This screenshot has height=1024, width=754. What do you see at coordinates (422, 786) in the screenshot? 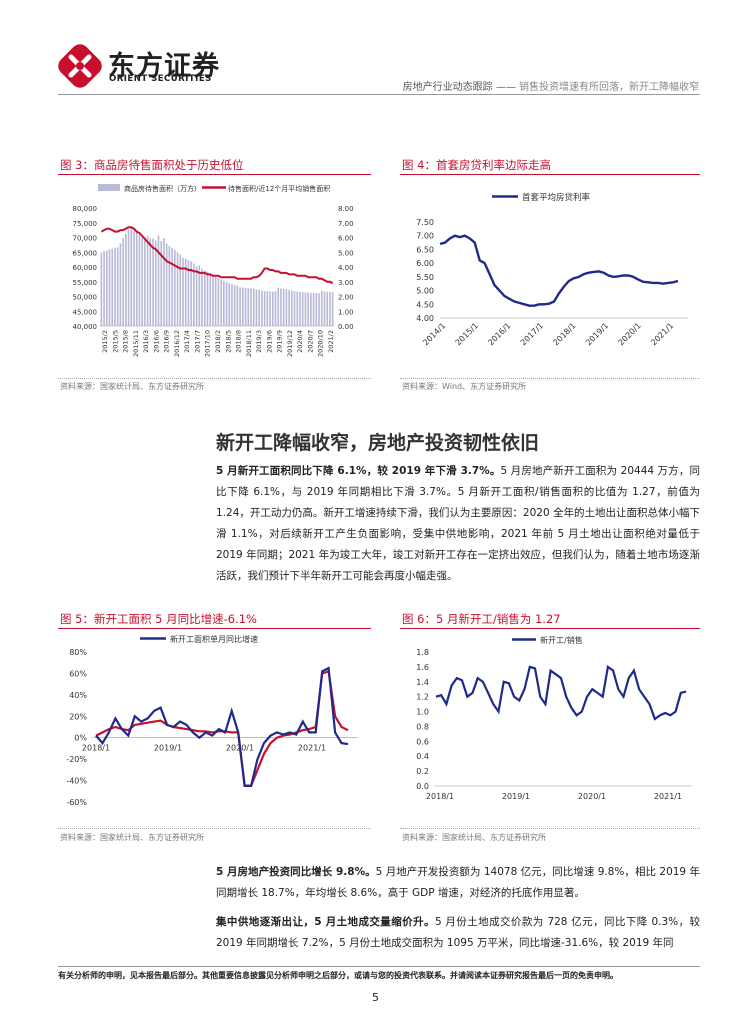
I see `fig6-y-tick: 0.0` at bounding box center [422, 786].